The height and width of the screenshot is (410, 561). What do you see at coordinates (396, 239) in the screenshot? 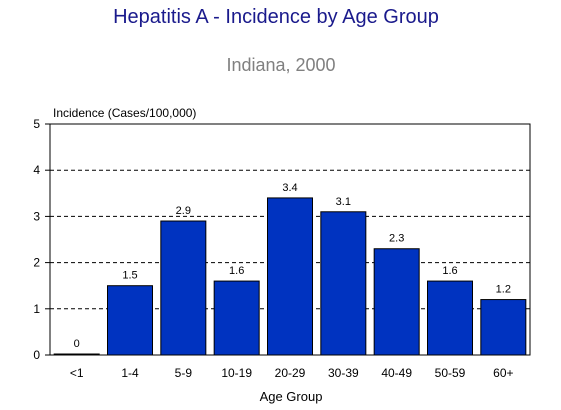
I see `data-label: 2.3` at bounding box center [396, 239].